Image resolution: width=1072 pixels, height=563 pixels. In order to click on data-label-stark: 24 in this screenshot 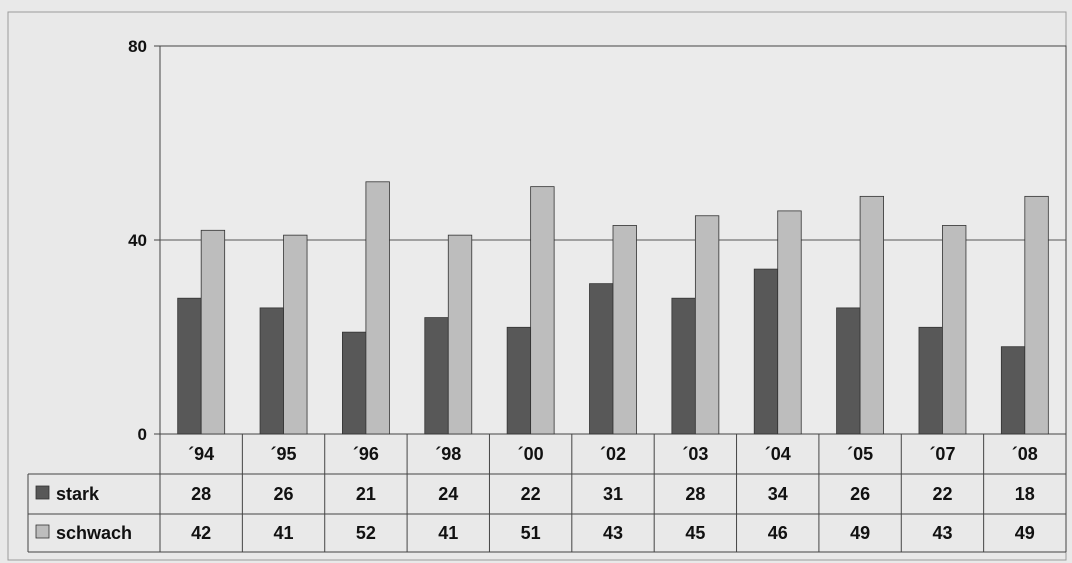, I will do `click(448, 494)`.